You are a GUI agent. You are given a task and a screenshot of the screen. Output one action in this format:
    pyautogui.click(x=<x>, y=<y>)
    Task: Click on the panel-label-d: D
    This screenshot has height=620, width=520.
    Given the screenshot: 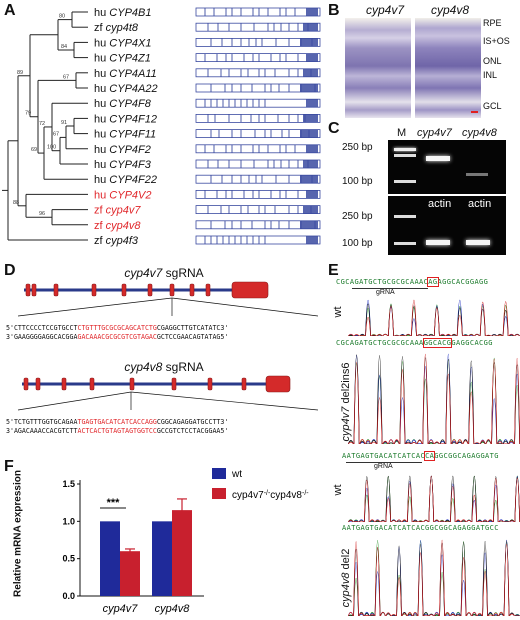 What is the action you would take?
    pyautogui.click(x=10, y=270)
    